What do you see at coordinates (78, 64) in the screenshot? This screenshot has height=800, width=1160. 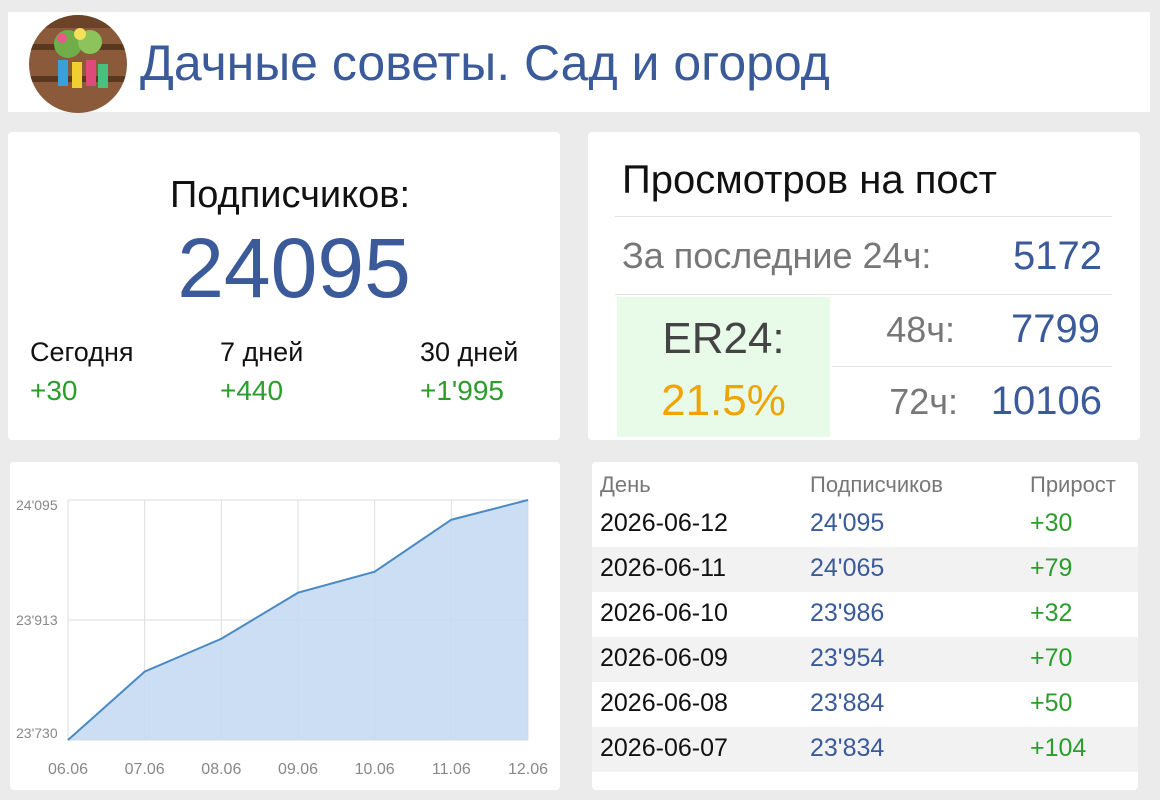 I see `avatar` at bounding box center [78, 64].